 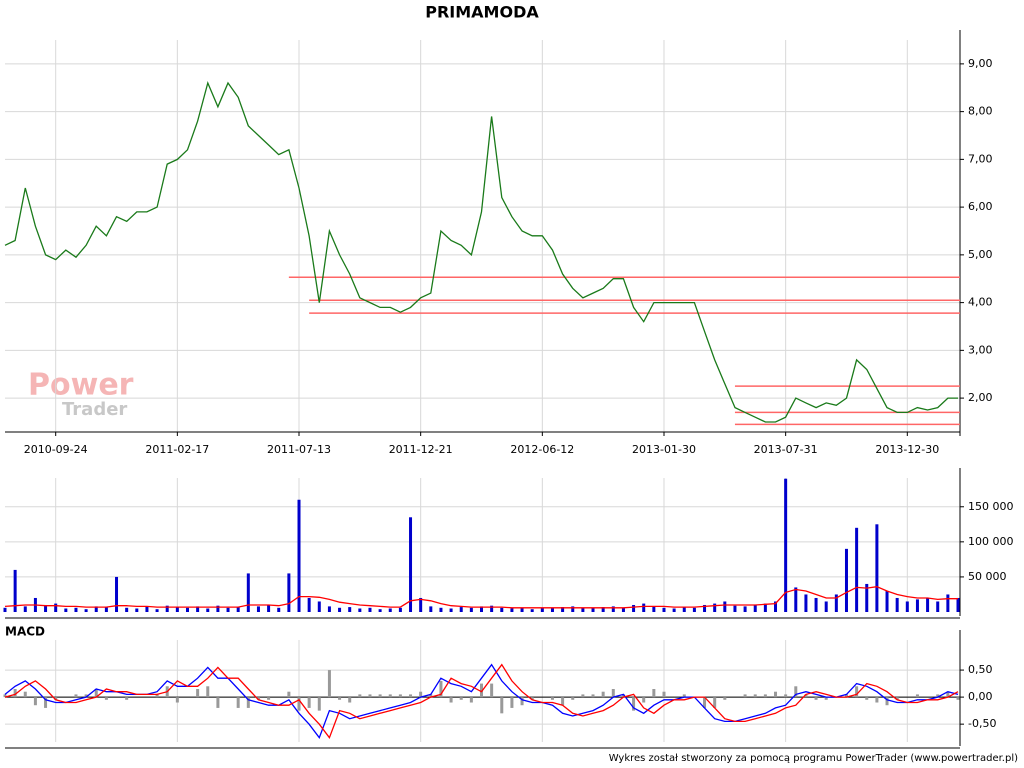 What do you see at coordinates (991, 506) in the screenshot?
I see `y-tick-label: 150 000` at bounding box center [991, 506].